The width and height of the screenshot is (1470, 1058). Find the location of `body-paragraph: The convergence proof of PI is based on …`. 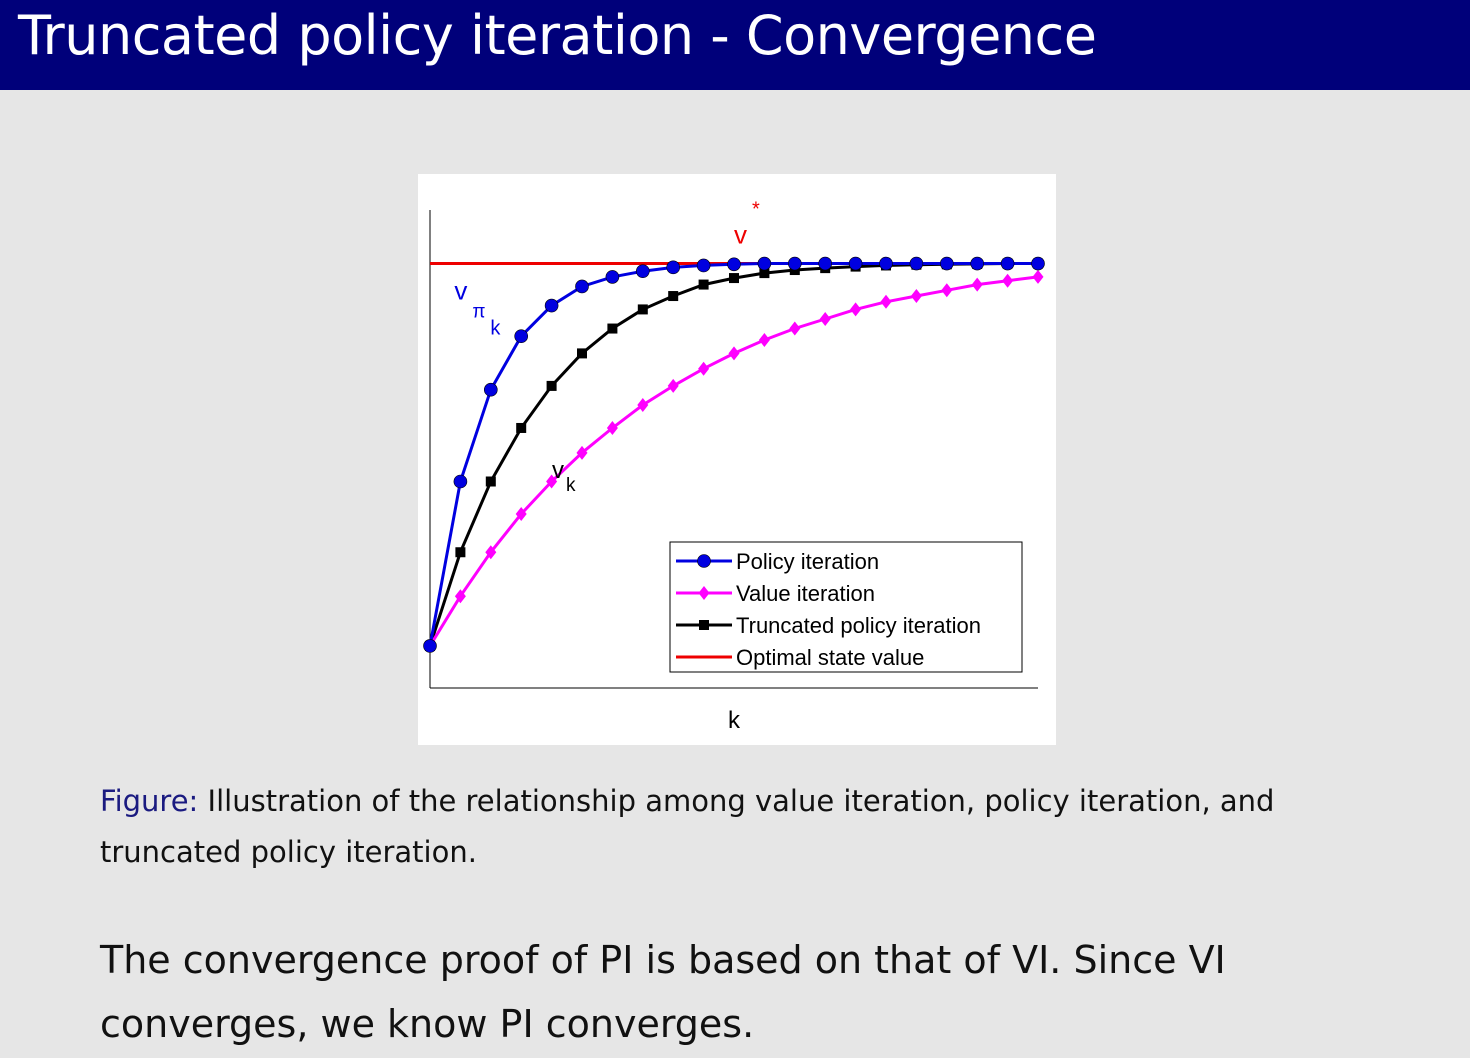

body-paragraph: The convergence proof of PI is based on … is located at coordinates (663, 992).